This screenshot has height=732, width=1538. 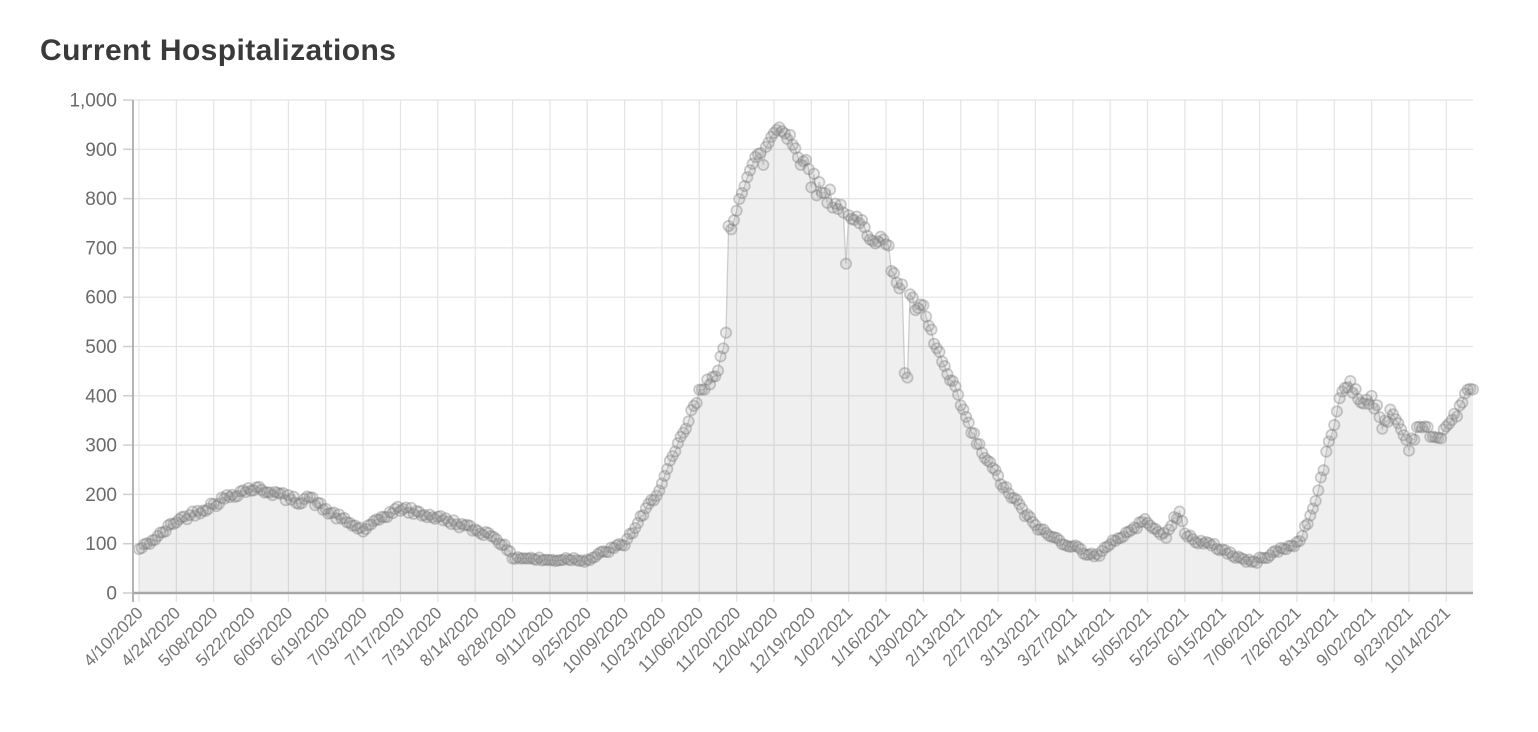 What do you see at coordinates (101, 199) in the screenshot?
I see `y-tick-label: 800` at bounding box center [101, 199].